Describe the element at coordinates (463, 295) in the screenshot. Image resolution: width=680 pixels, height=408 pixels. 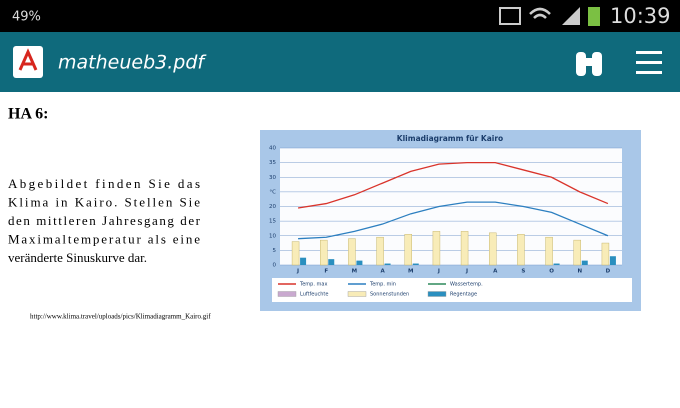
I see `legend-label: Regentage` at that location.